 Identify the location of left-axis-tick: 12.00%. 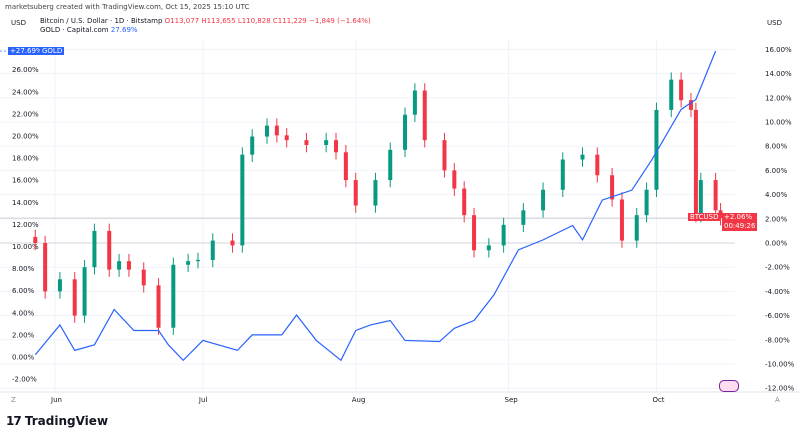
(25, 225).